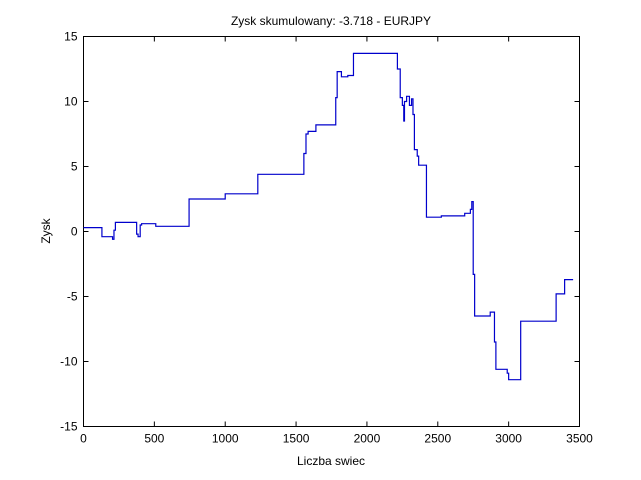 The width and height of the screenshot is (641, 480). Describe the element at coordinates (71, 102) in the screenshot. I see `y-tick-label: 10` at that location.